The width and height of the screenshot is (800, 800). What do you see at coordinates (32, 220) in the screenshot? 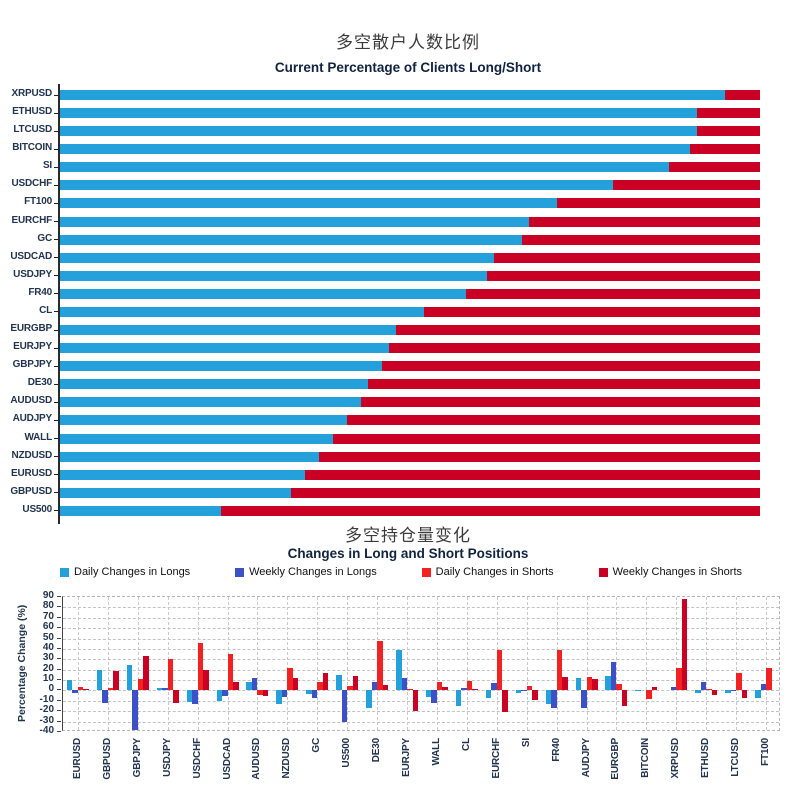
I see `category-label: EURCHF` at bounding box center [32, 220].